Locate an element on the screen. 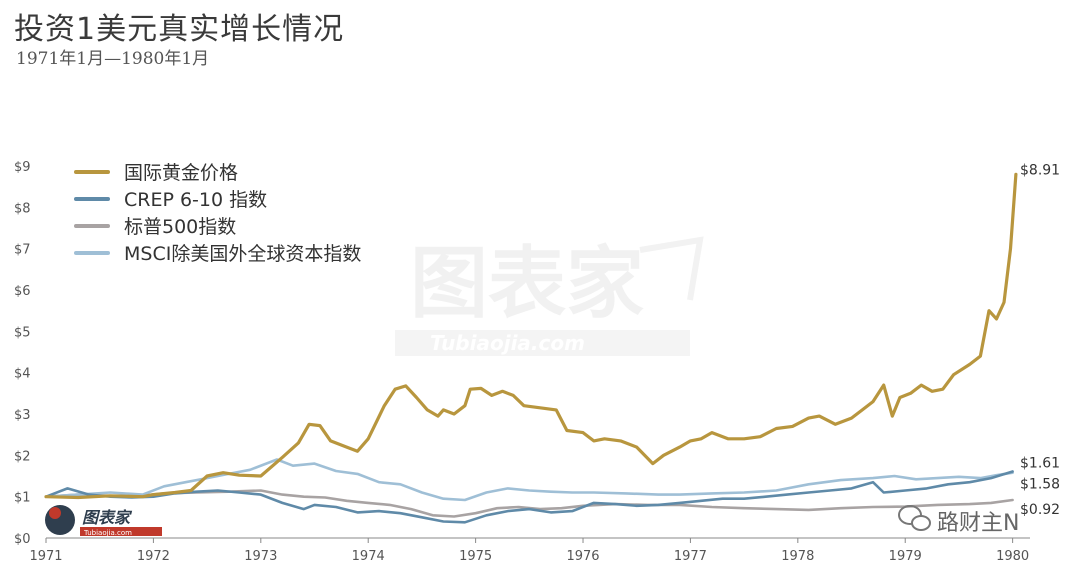 This screenshot has width=1071, height=570. logo-dot-icon is located at coordinates (55, 513).